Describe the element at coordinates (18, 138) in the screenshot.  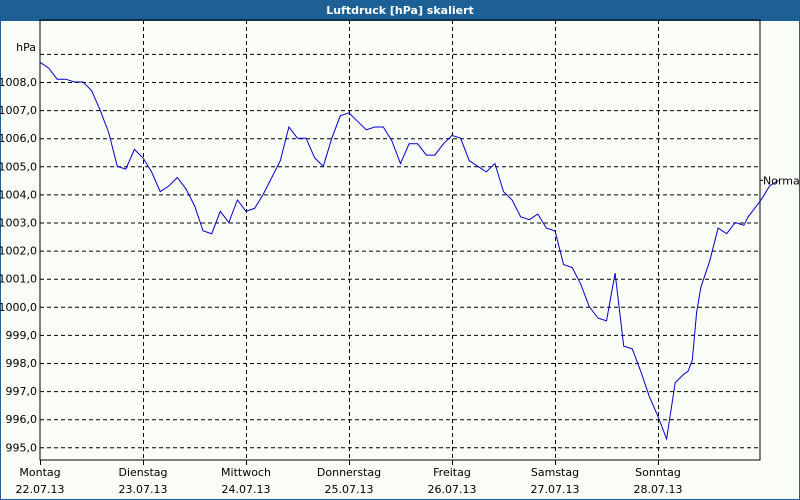
I see `y-tick-label: 1006,0` at that location.